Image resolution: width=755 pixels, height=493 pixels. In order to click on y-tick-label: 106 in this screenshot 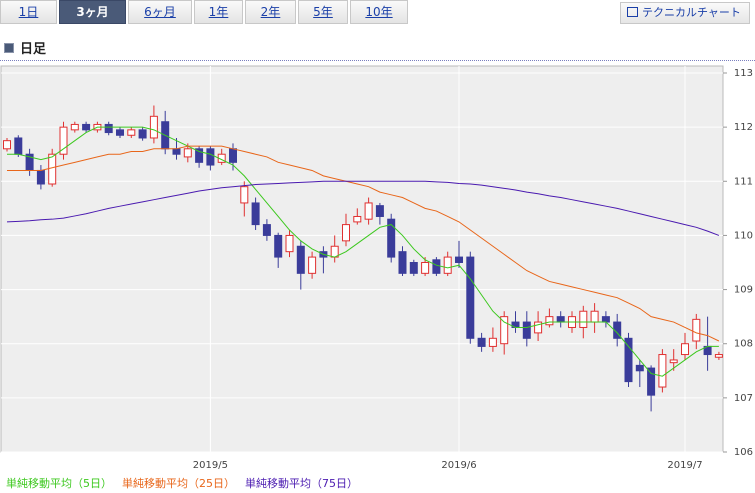, I will do `click(743, 452)`.